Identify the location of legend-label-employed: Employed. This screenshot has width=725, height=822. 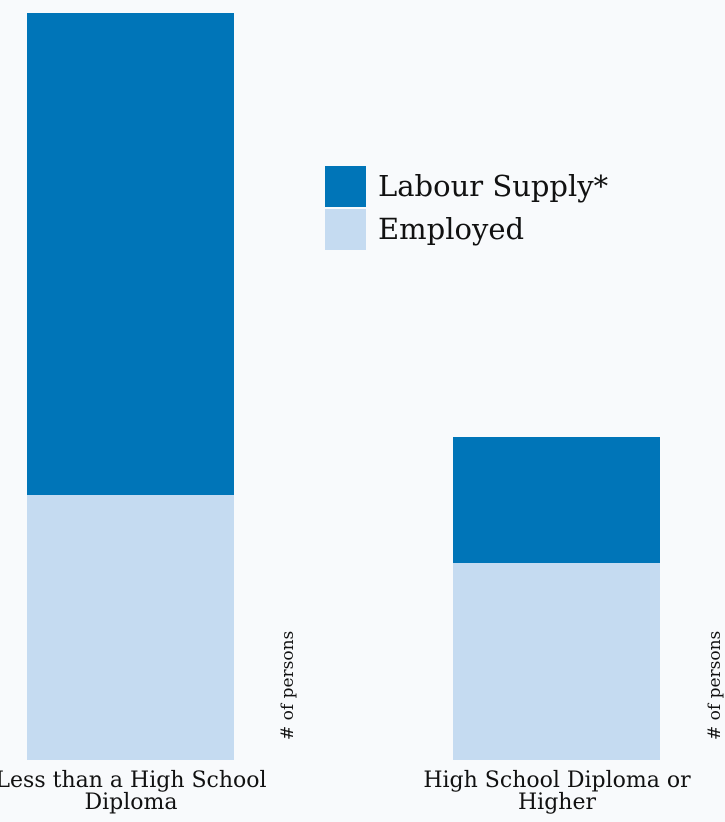
(451, 229).